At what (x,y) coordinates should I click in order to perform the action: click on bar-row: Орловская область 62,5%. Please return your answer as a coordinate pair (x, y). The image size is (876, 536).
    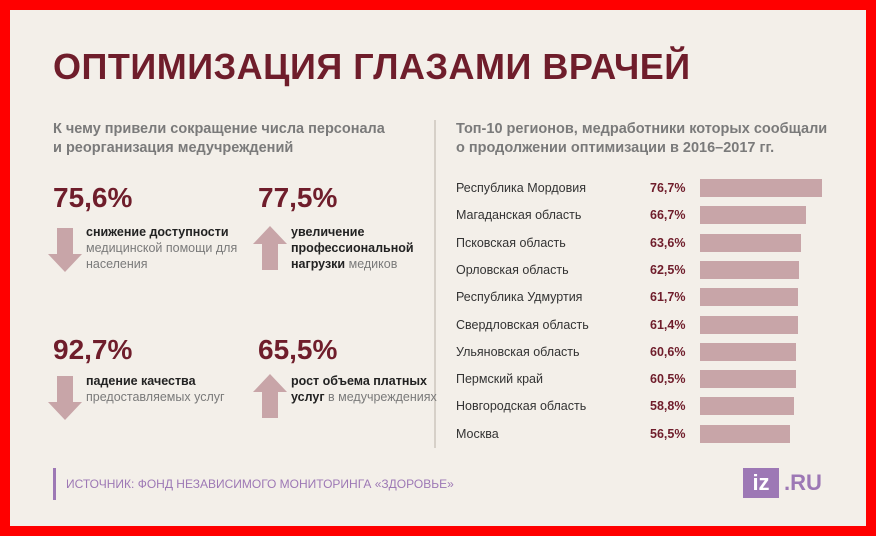
    Looking at the image, I should click on (646, 270).